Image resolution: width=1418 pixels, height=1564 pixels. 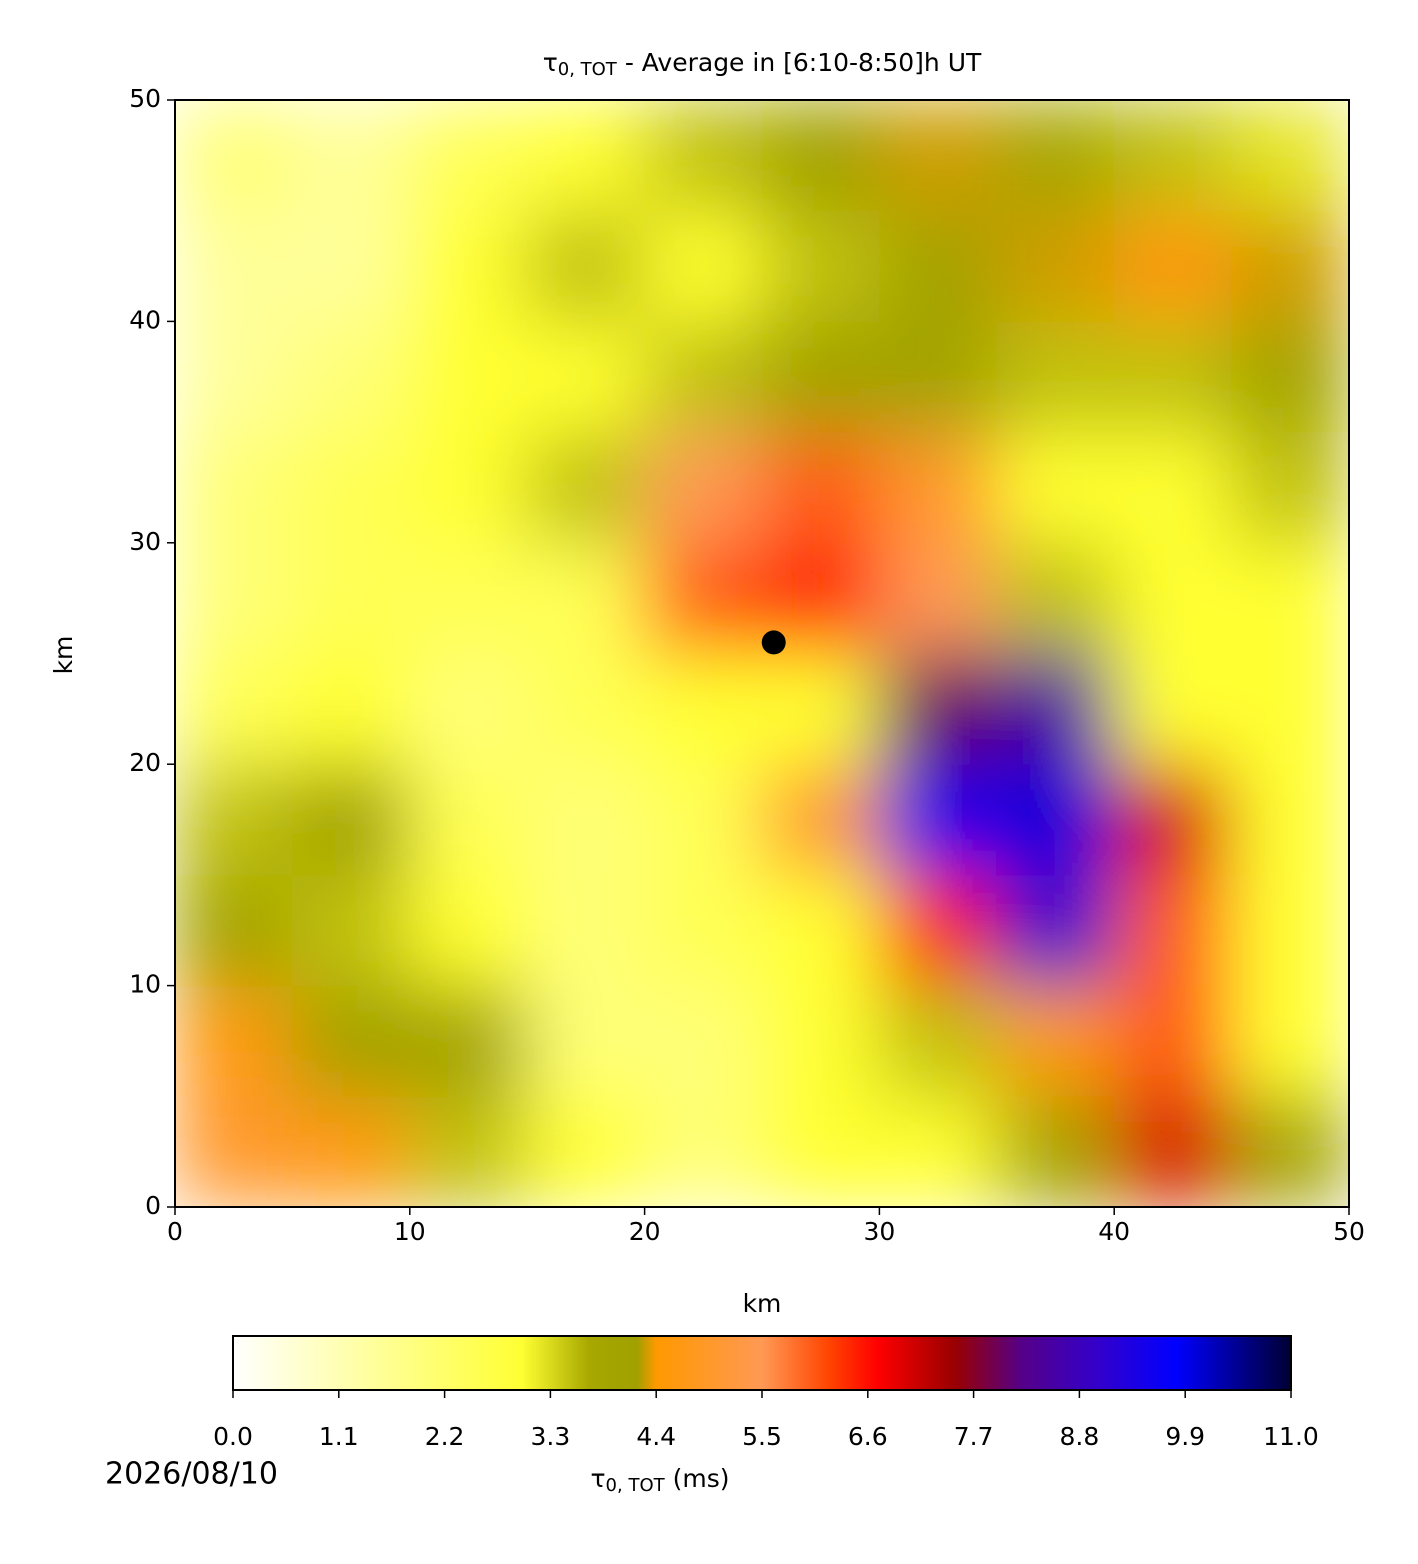 I want to click on title-subscript: 0, TOT, so click(x=588, y=69).